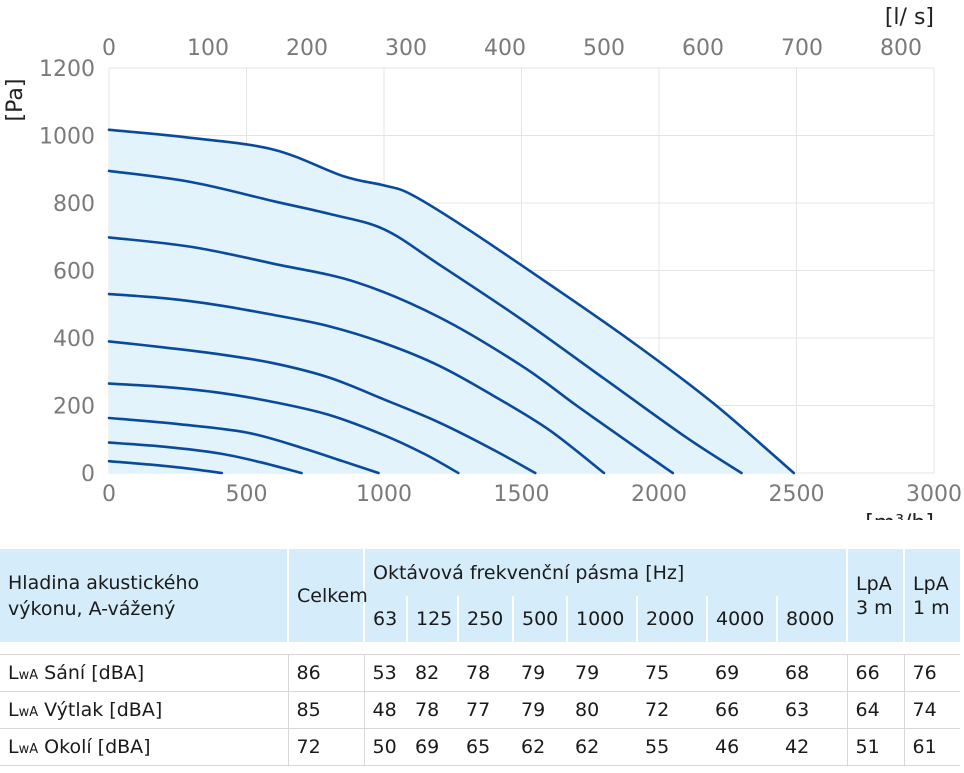  What do you see at coordinates (432, 673) in the screenshot?
I see `cell-band: 82` at bounding box center [432, 673].